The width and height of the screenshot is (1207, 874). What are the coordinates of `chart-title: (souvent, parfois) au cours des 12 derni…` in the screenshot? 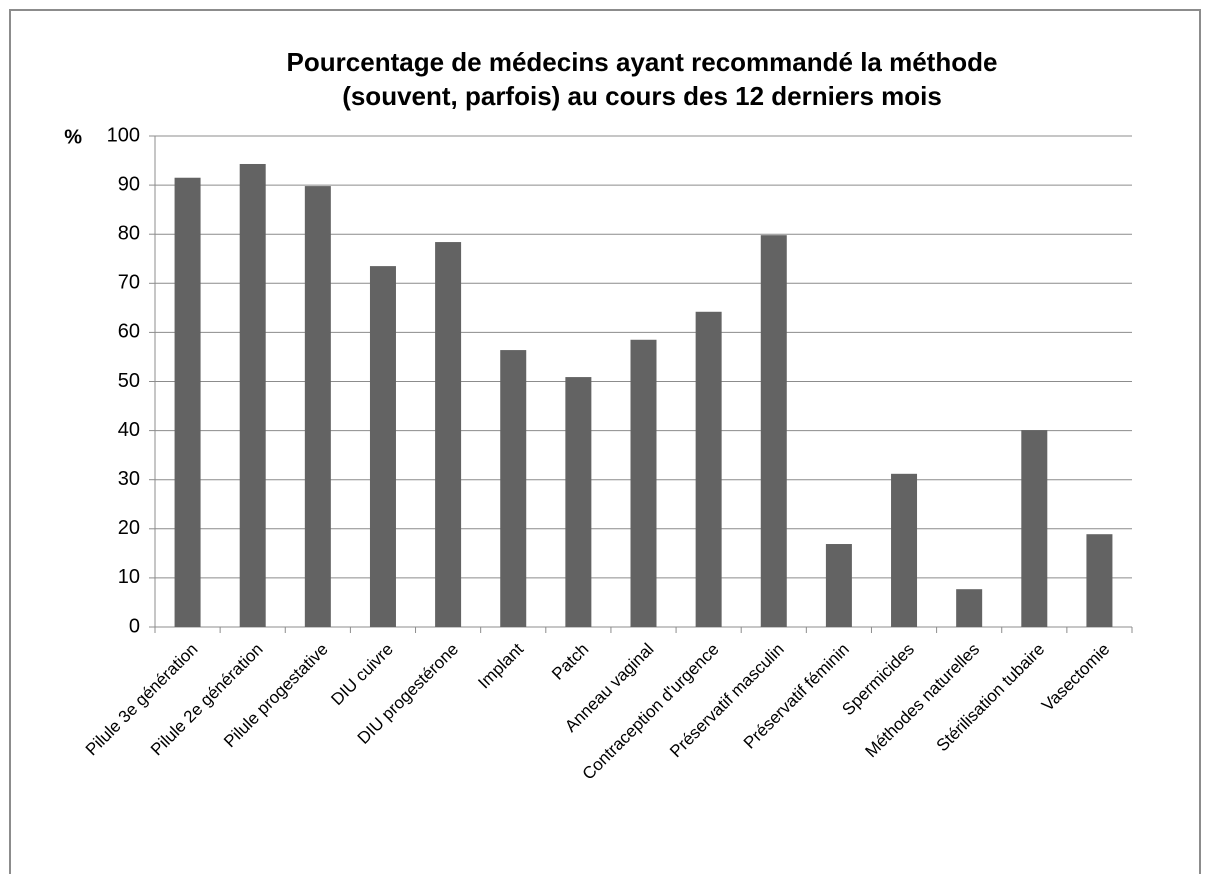 It's located at (642, 96).